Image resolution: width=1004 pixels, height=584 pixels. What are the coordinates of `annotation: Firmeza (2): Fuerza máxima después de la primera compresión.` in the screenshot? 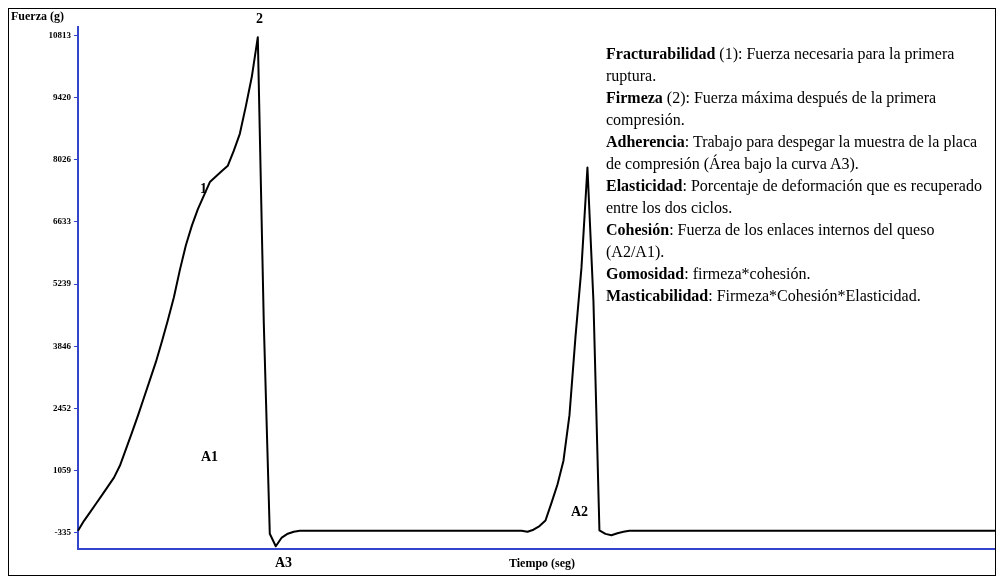 It's located at (771, 108).